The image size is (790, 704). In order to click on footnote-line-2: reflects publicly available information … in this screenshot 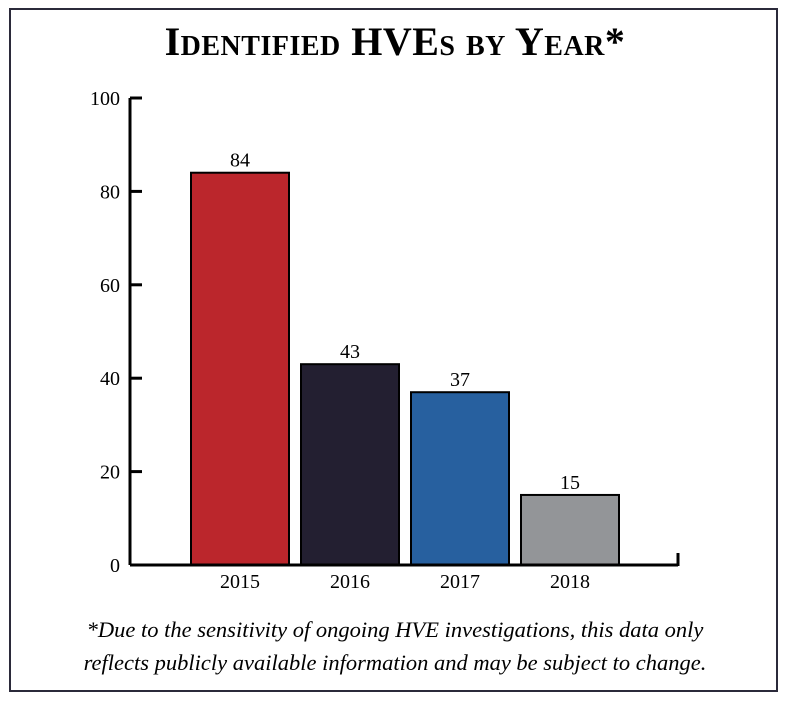, I will do `click(395, 662)`.